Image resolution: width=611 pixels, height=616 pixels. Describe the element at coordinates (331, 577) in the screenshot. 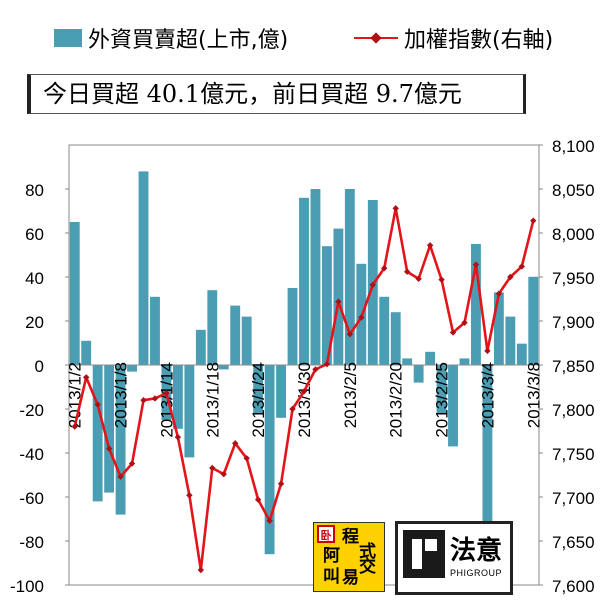

I see `logo-ajiao-char-2: 叫` at that location.